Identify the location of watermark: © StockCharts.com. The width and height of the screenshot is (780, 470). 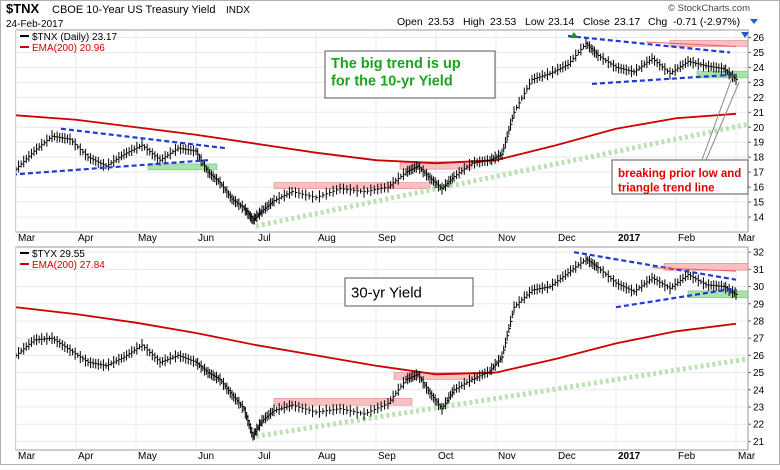
(709, 8).